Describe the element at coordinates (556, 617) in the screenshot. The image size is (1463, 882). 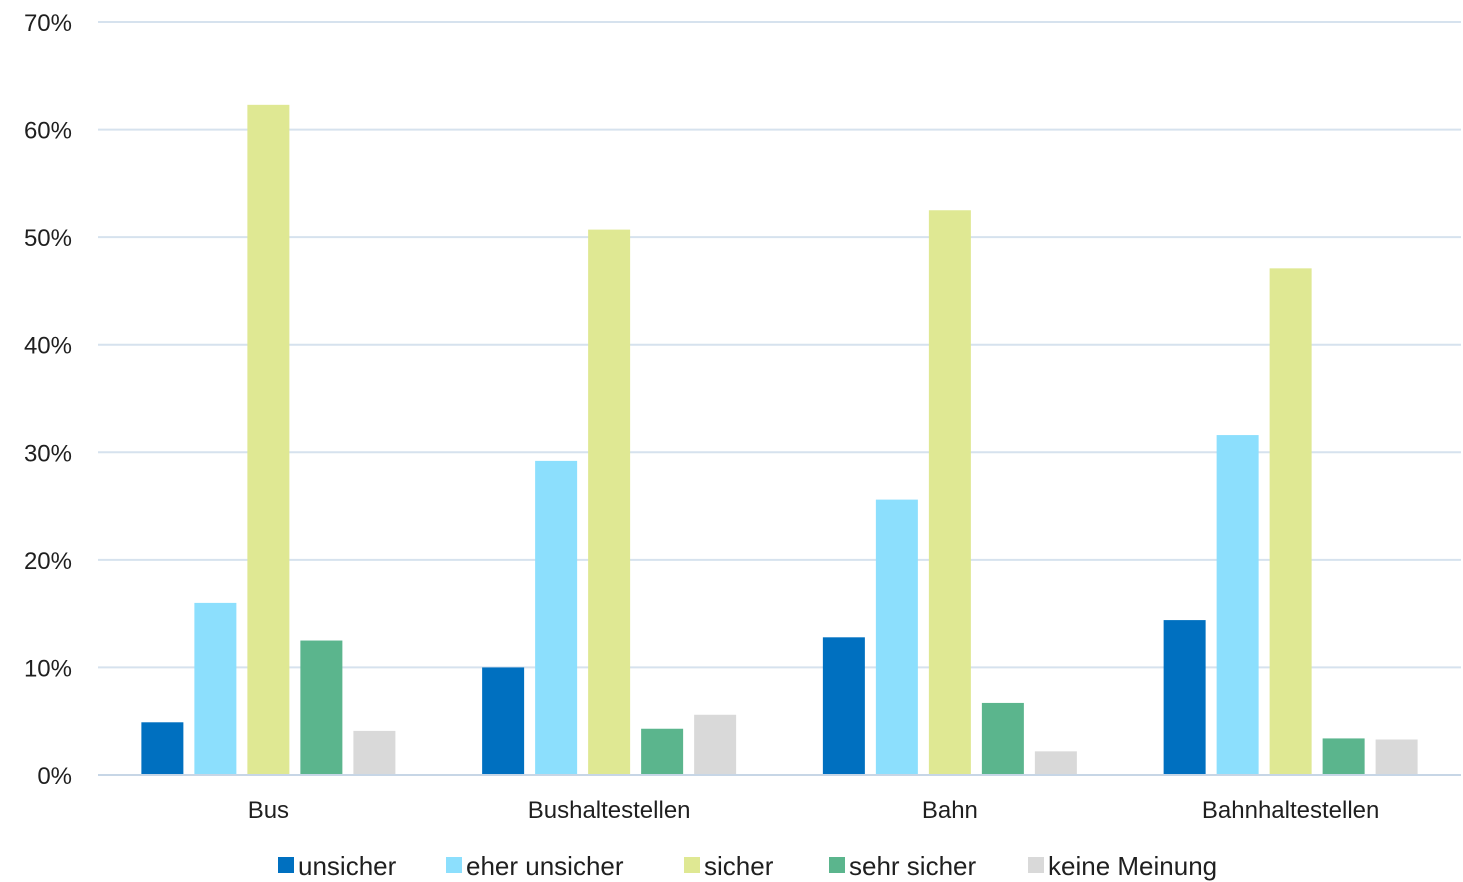
I see `bar-eher-unsicher-bushaltestellen` at that location.